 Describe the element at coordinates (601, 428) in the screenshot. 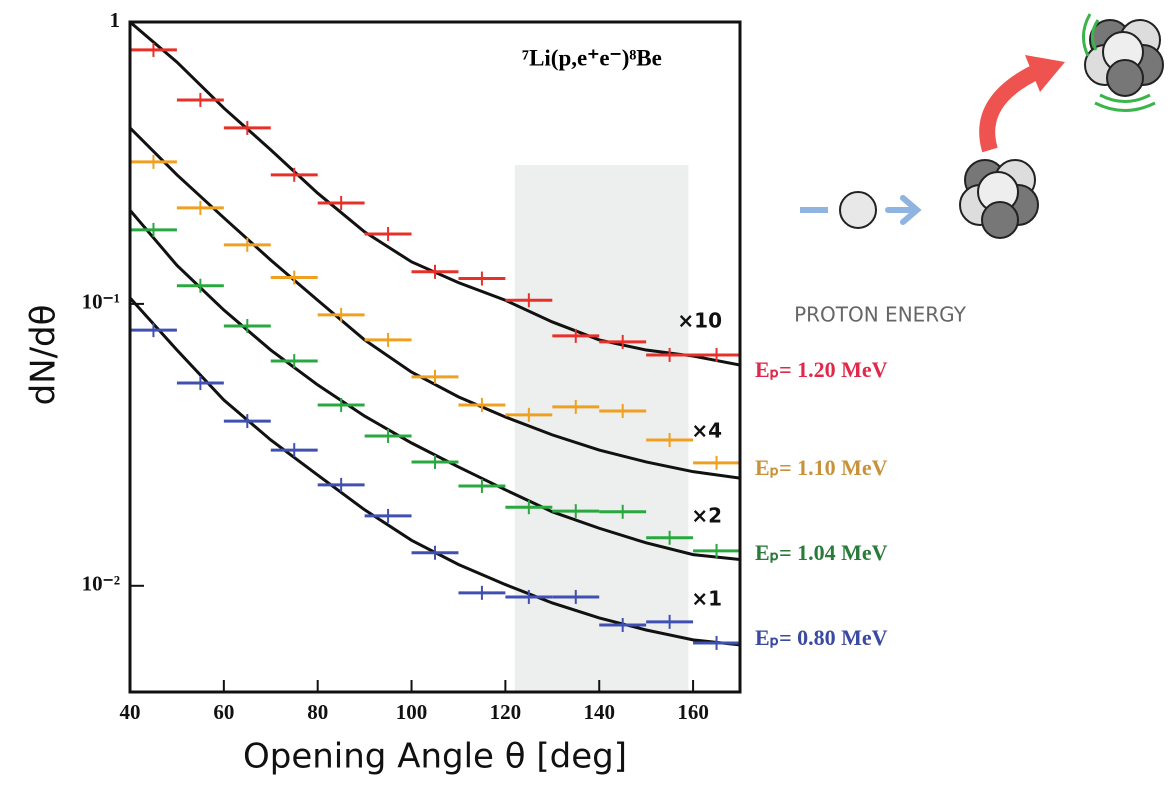

I see `highlight-band` at that location.